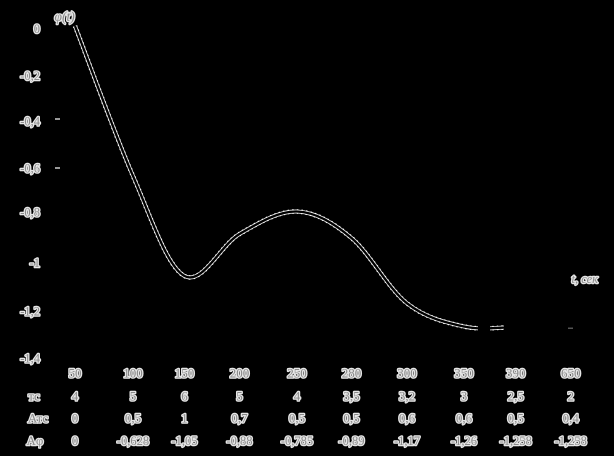 This screenshot has height=456, width=614. I want to click on svg-text: 2,5, so click(516, 396).